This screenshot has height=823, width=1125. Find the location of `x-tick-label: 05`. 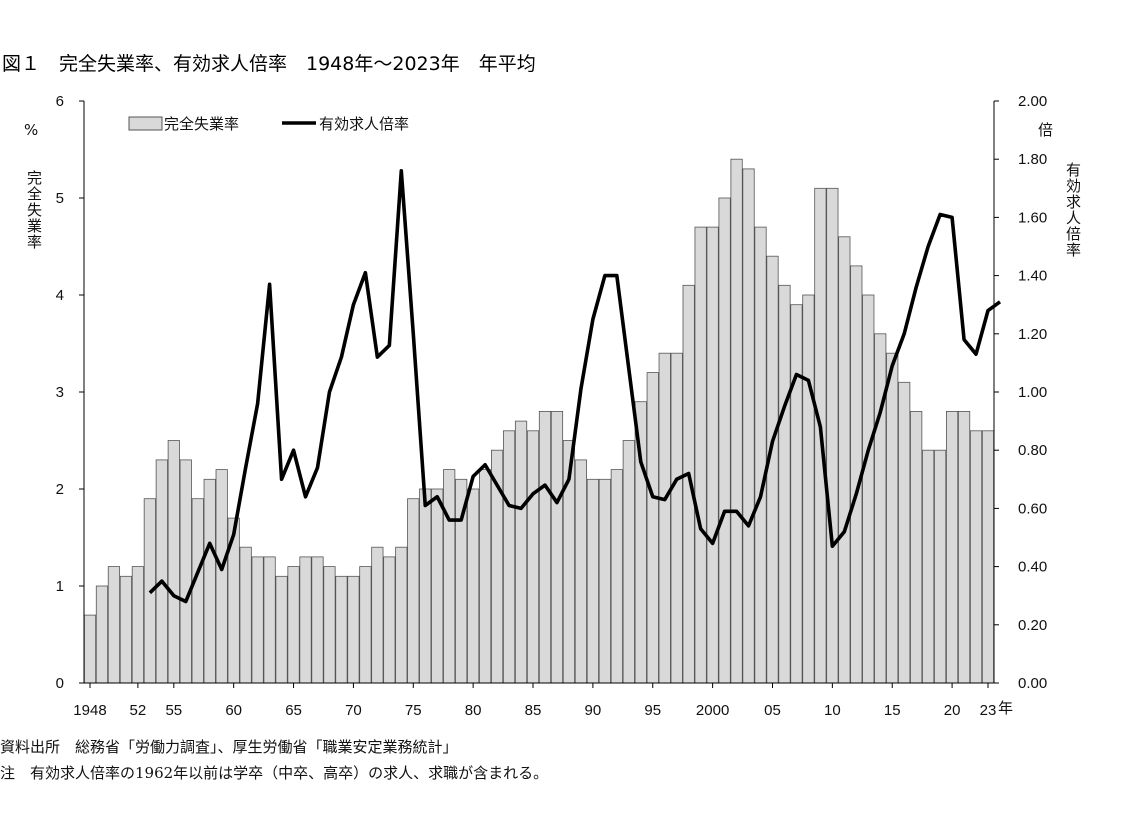

x-tick-label: 05 is located at coordinates (772, 710).